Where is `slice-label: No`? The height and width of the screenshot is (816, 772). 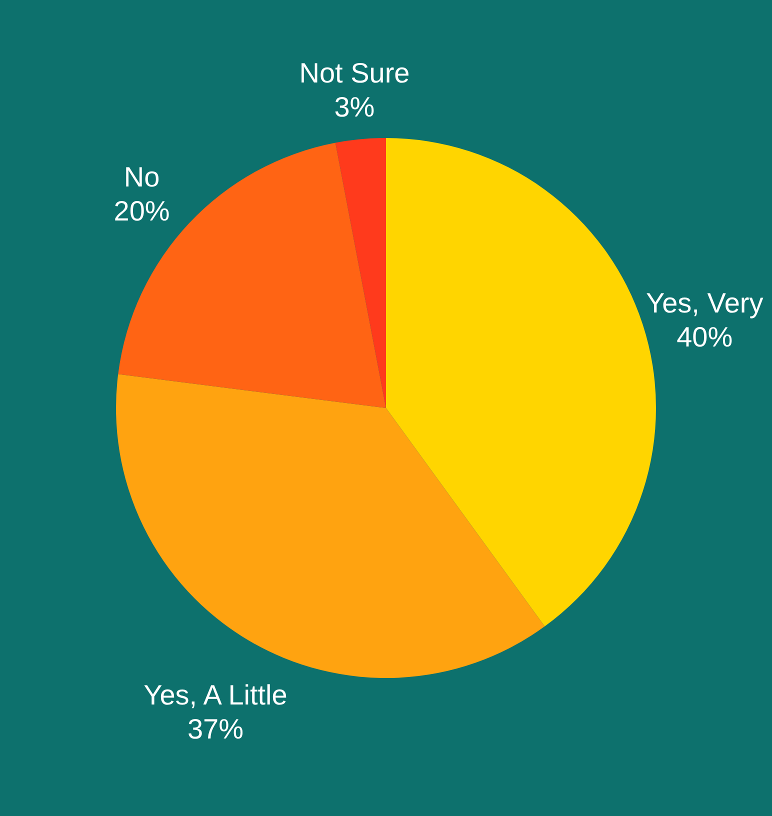 slice-label: No is located at coordinates (142, 177).